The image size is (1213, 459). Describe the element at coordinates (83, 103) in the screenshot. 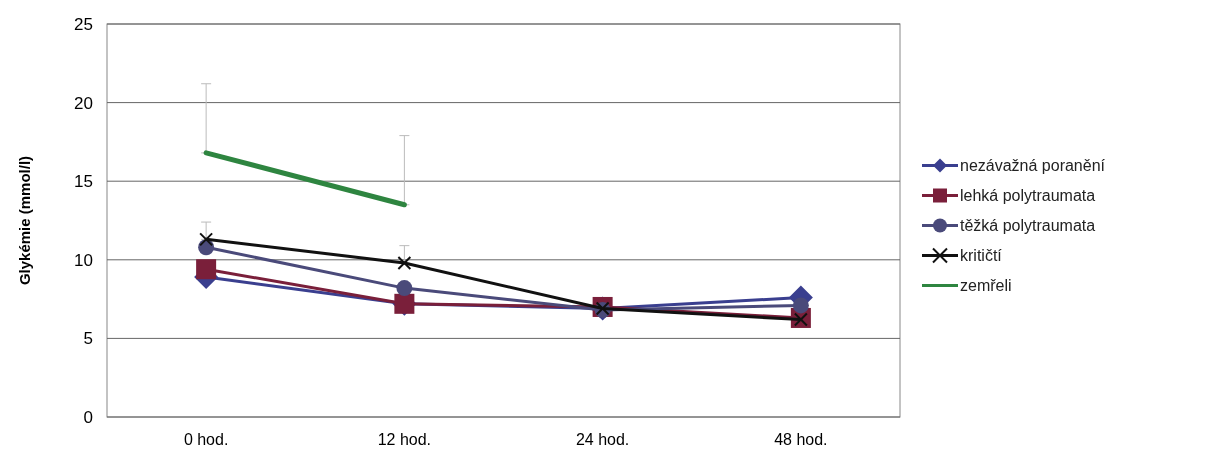

I see `y-tick-label: 20` at that location.